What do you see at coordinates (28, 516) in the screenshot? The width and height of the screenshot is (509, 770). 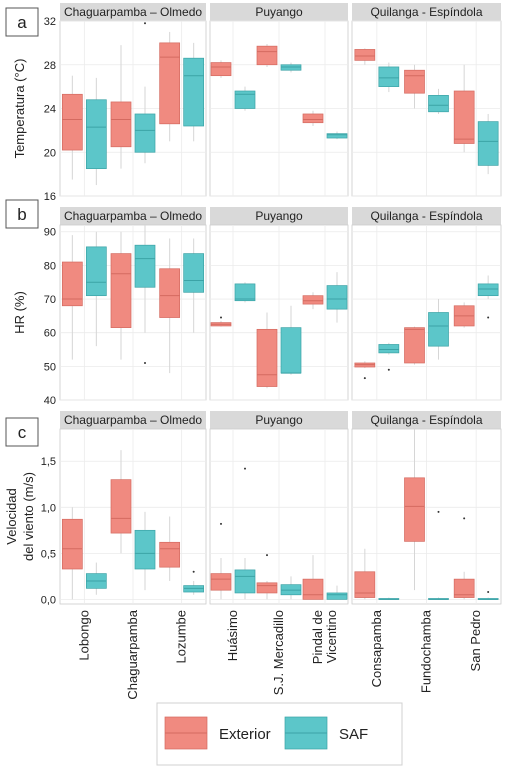 I see `y-axis-label: del viento (m/s)` at bounding box center [28, 516].